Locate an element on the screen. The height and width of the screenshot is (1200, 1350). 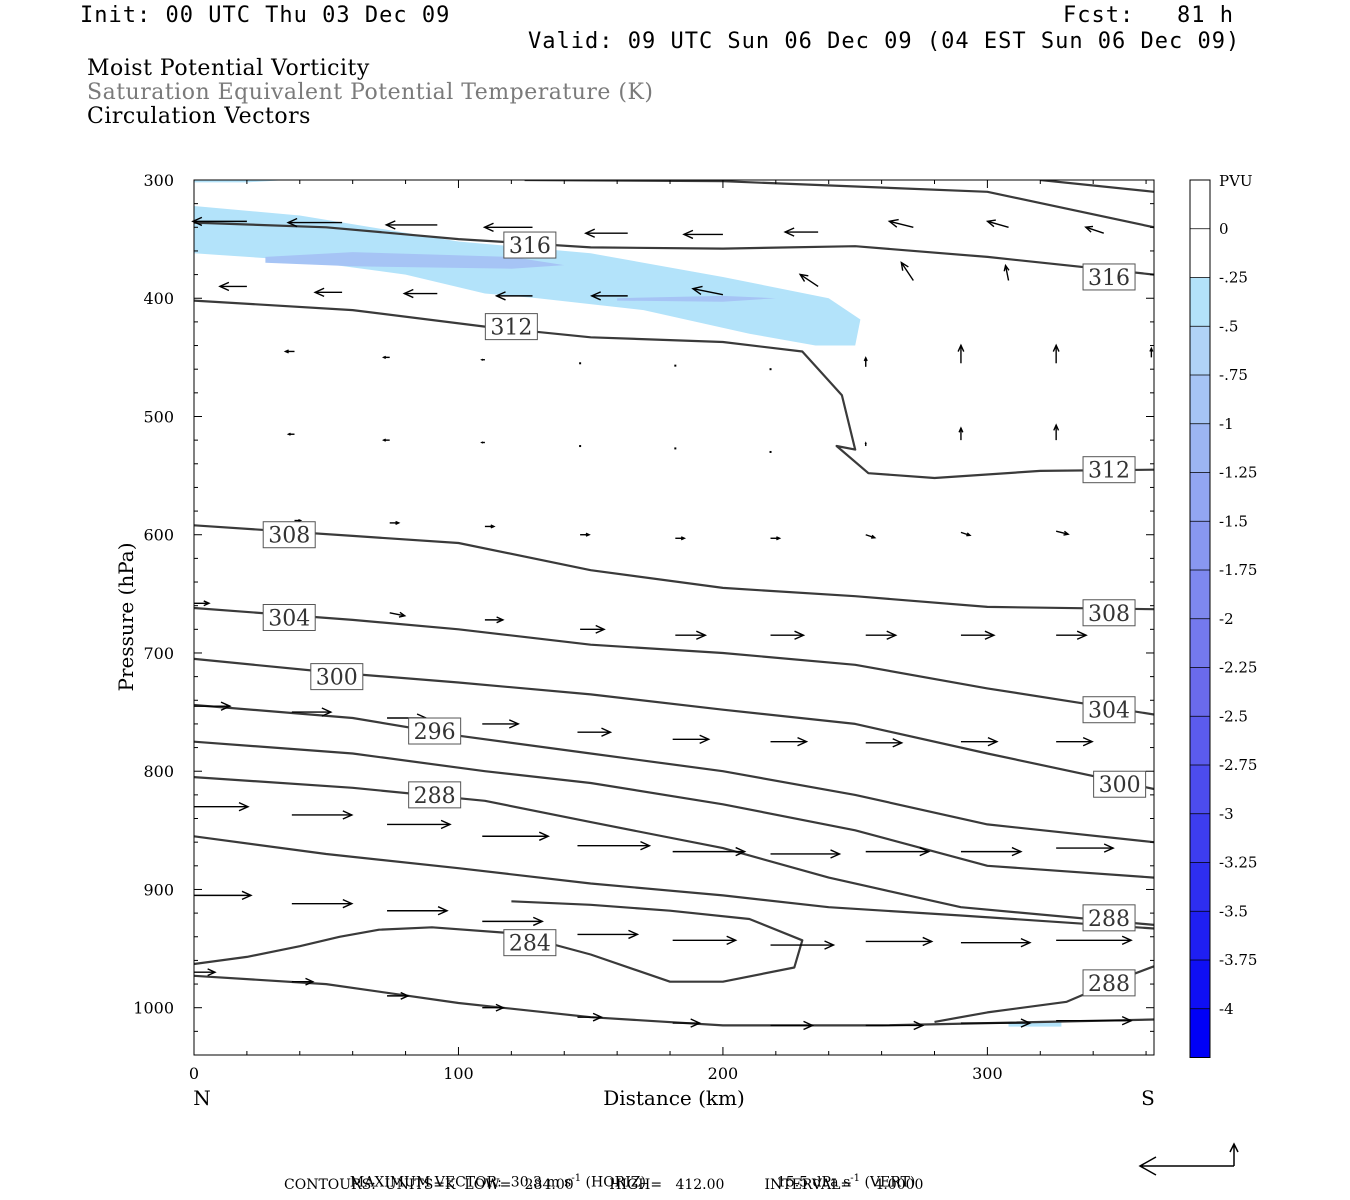
colorbar-tick: -.25 is located at coordinates (1219, 278).